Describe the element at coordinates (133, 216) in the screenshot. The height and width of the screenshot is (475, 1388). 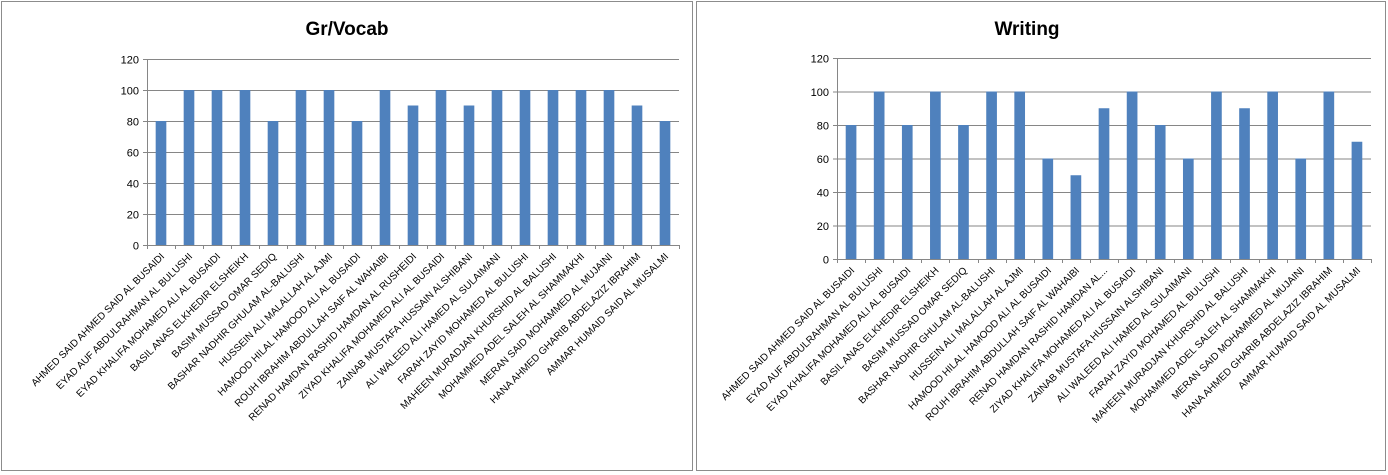
I see `gr-vocab-y-tick-label: 20` at that location.